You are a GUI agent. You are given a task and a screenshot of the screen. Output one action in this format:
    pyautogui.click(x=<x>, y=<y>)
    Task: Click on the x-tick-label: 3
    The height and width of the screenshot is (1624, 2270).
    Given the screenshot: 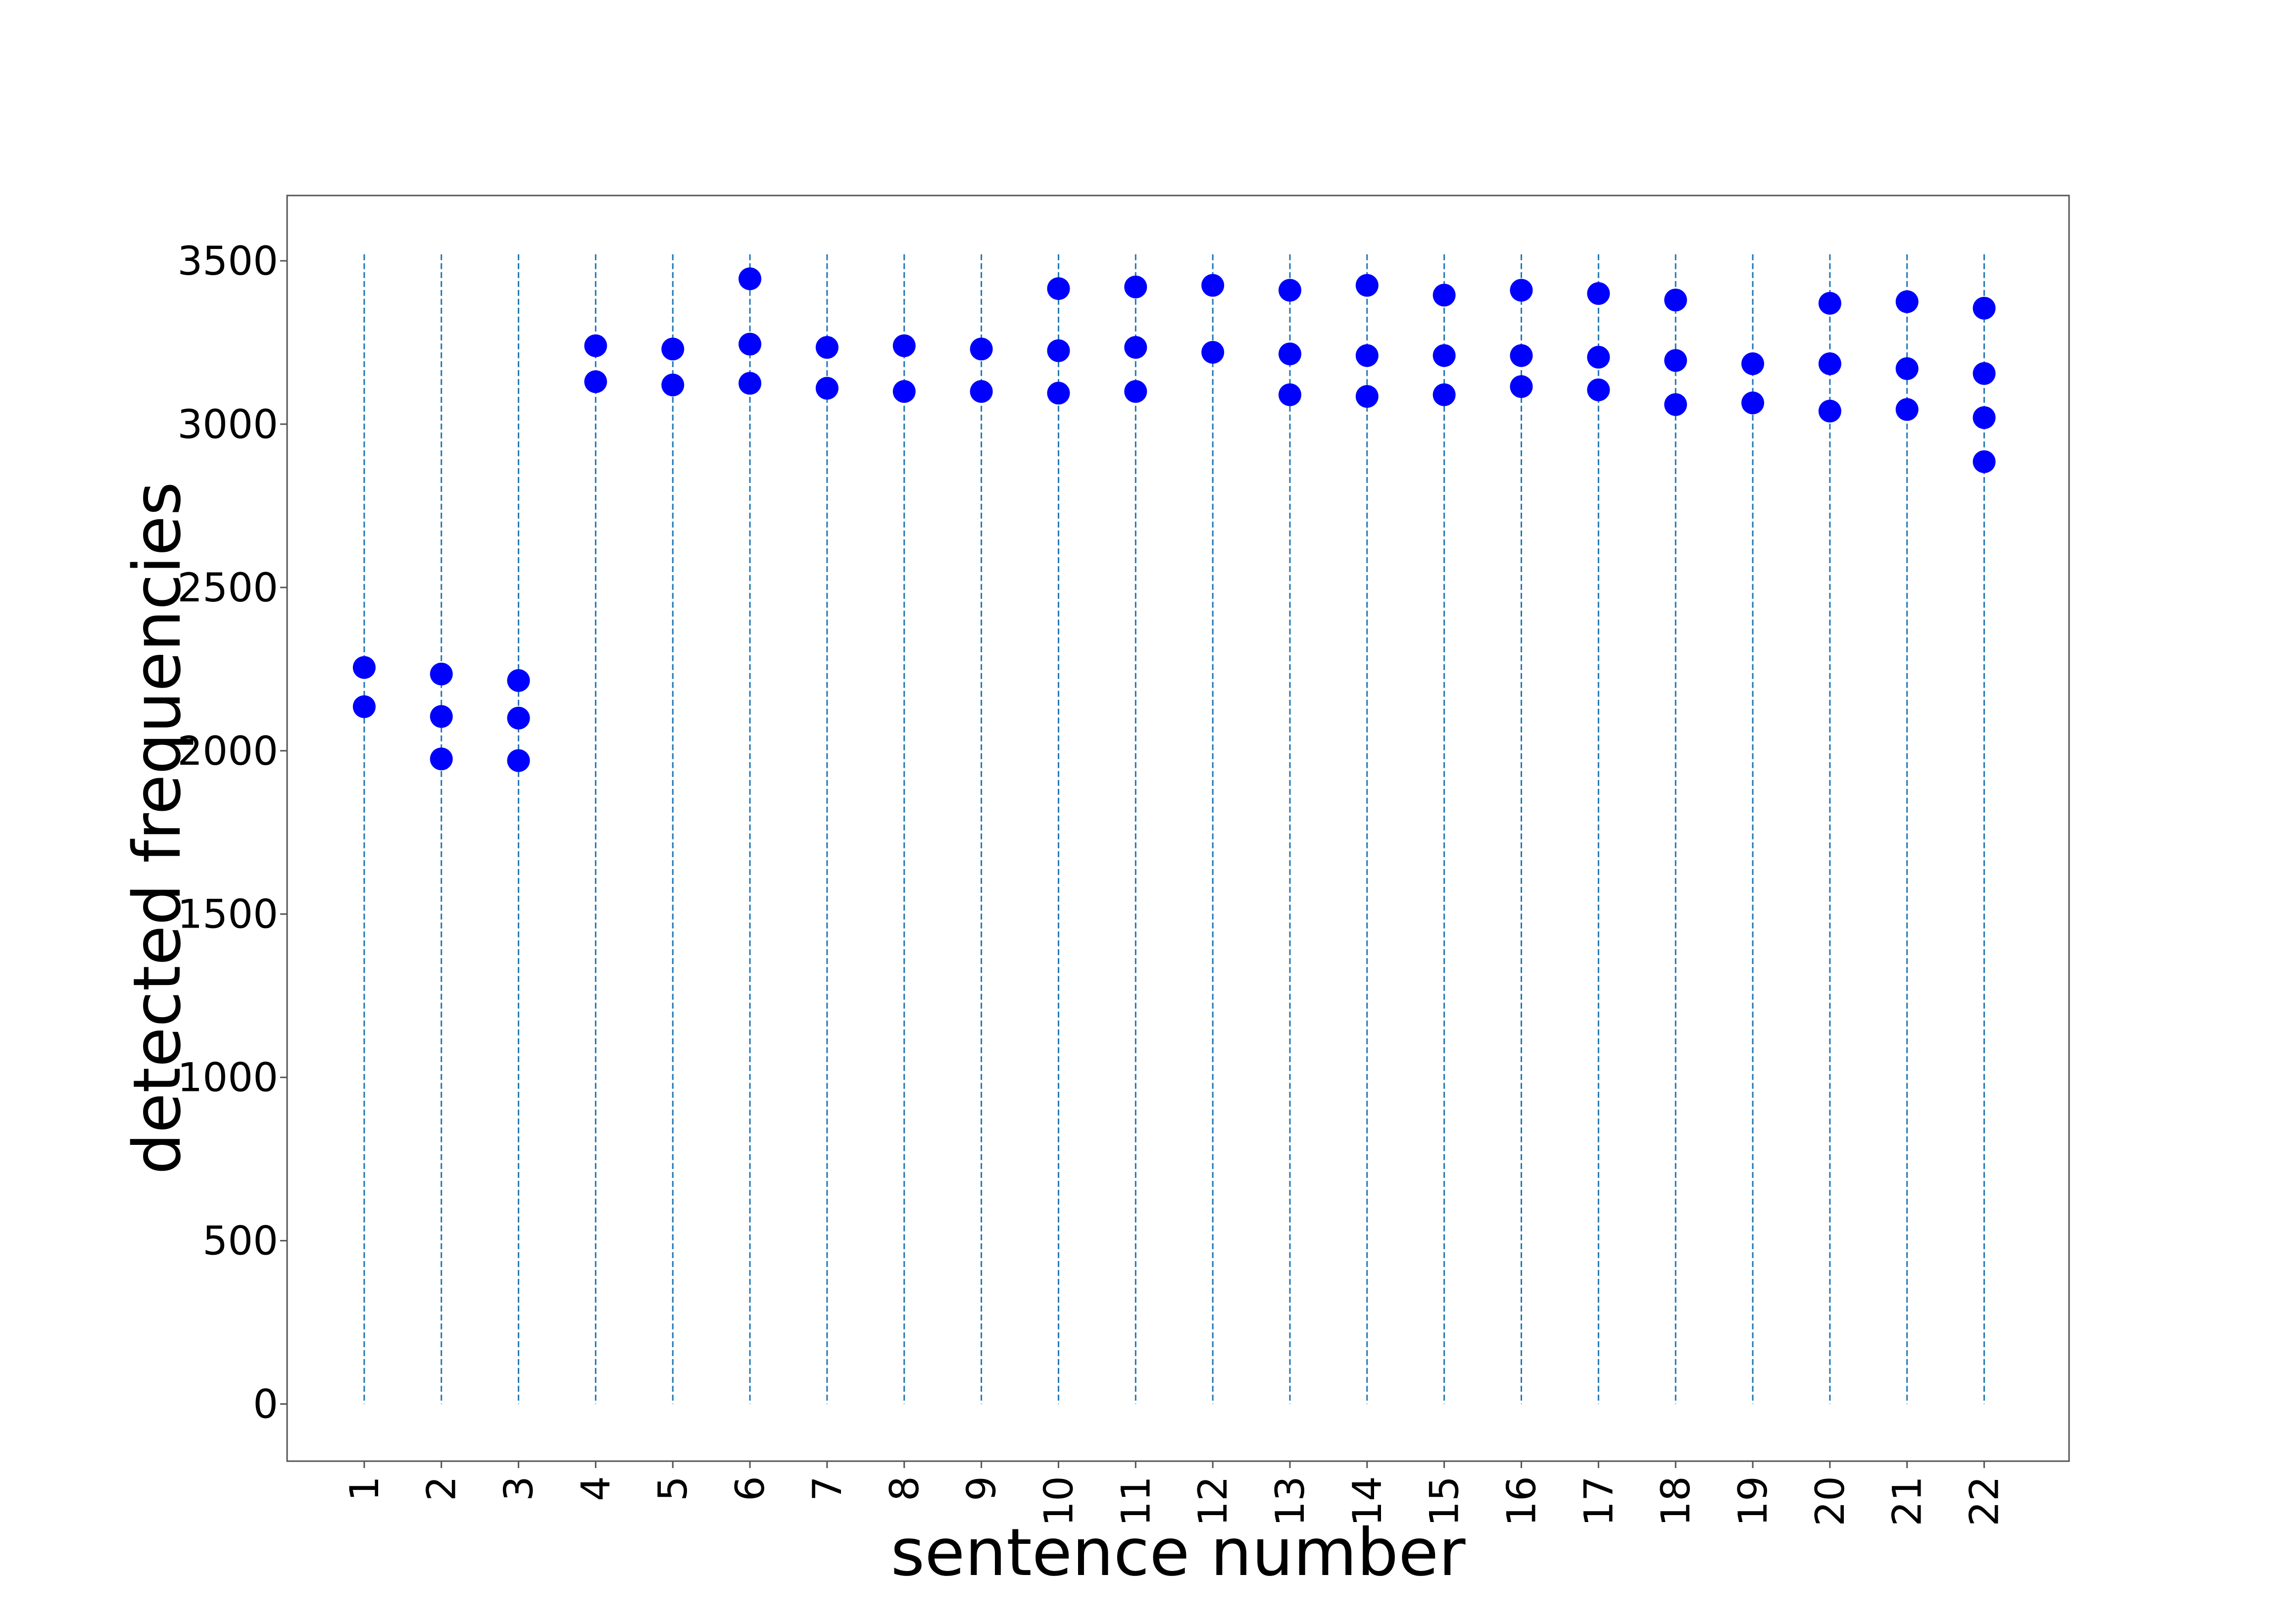 What is the action you would take?
    pyautogui.click(x=519, y=1489)
    